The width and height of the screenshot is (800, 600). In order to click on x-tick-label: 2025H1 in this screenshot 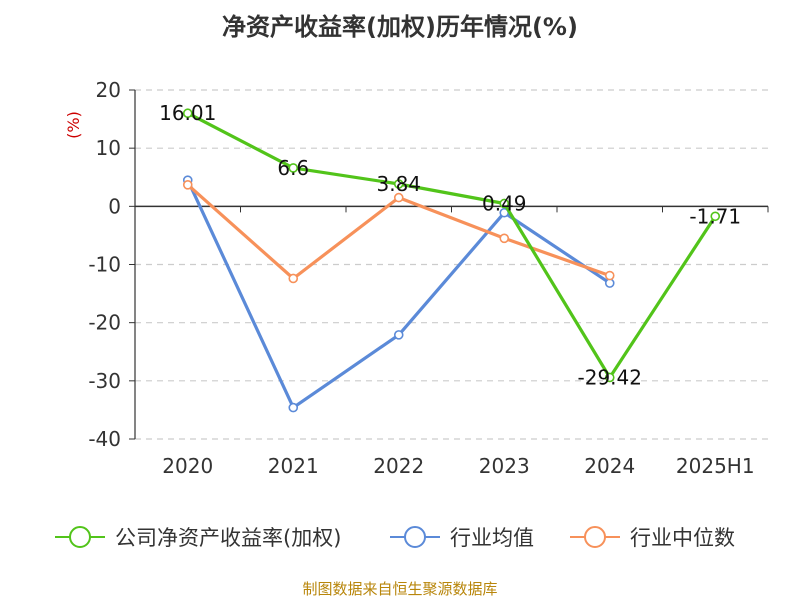, I will do `click(715, 466)`.